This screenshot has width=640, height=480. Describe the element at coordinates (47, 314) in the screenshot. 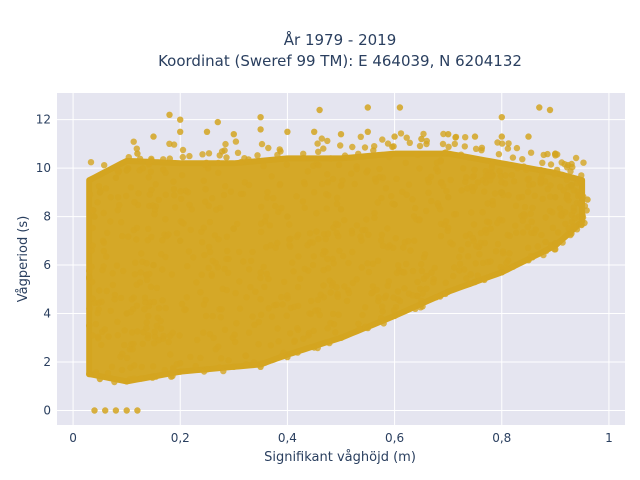

I see `y-tick-label: 4` at that location.